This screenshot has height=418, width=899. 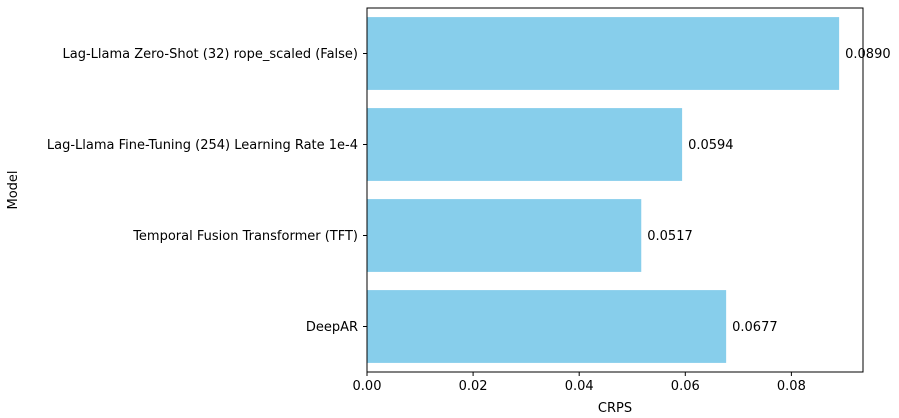 I want to click on bar-value-label: 0.0890, so click(x=868, y=54).